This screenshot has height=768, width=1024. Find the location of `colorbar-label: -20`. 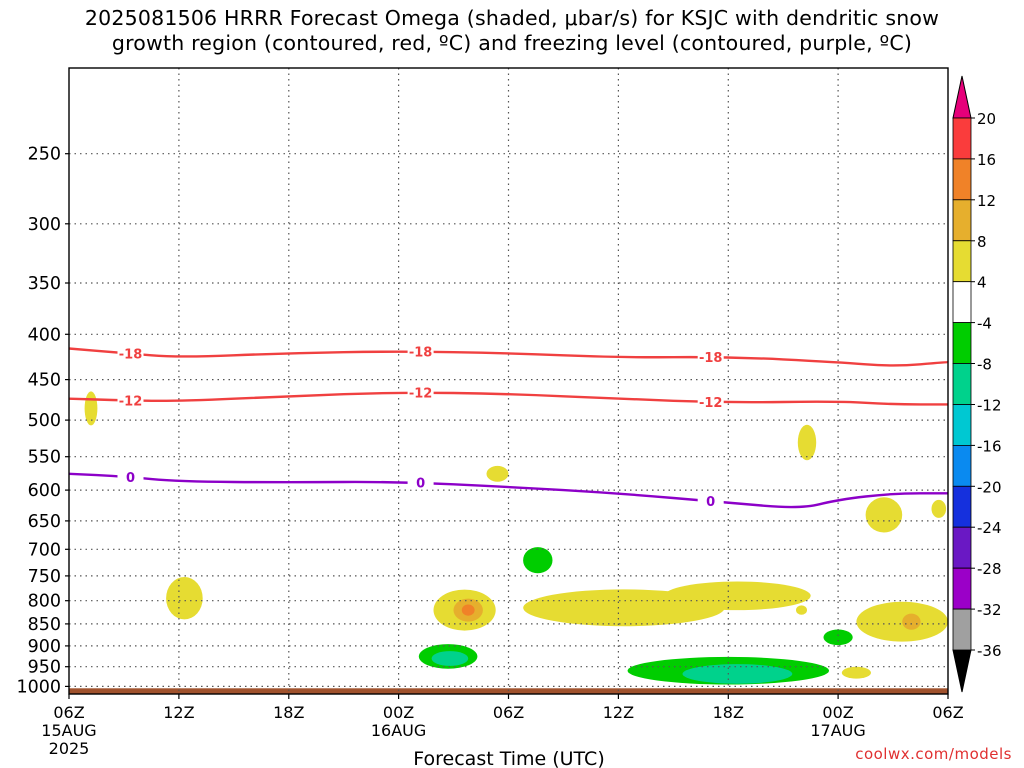

colorbar-label: -20 is located at coordinates (989, 487).